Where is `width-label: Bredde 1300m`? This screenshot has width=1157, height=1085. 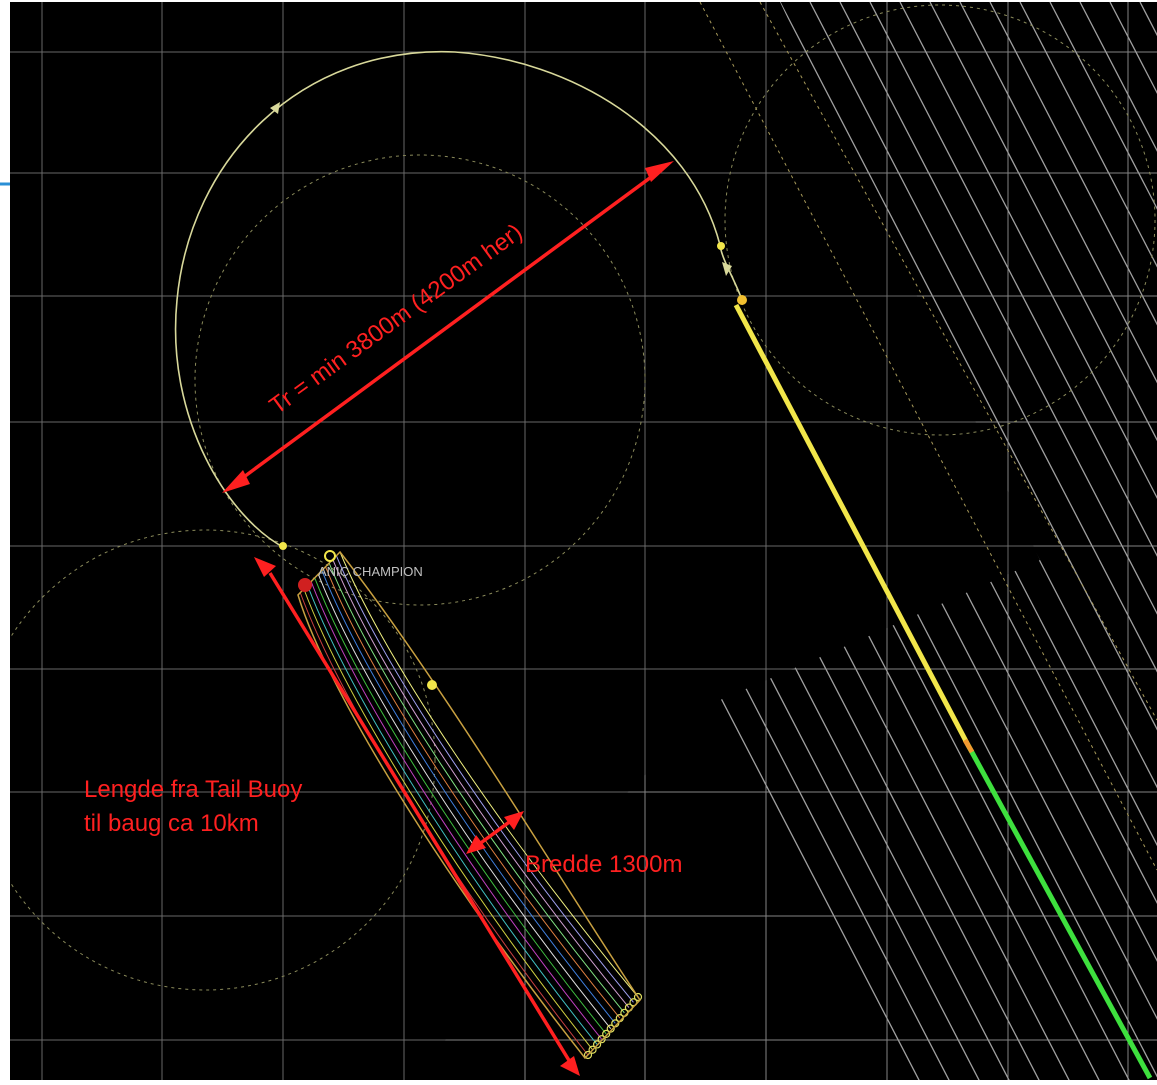
width-label: Bredde 1300m is located at coordinates (603, 864).